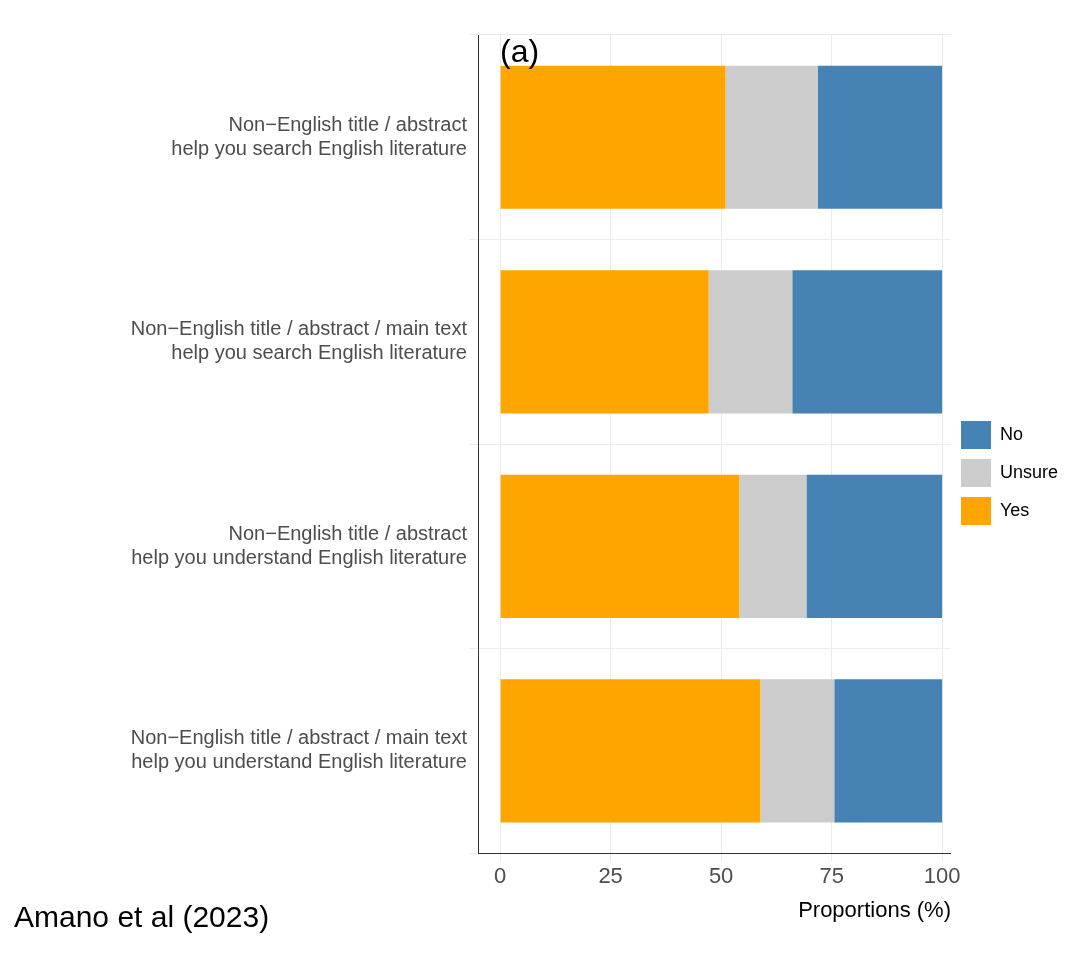 This screenshot has height=958, width=1089. Describe the element at coordinates (874, 909) in the screenshot. I see `x-axis-title: Proportions (%)` at that location.